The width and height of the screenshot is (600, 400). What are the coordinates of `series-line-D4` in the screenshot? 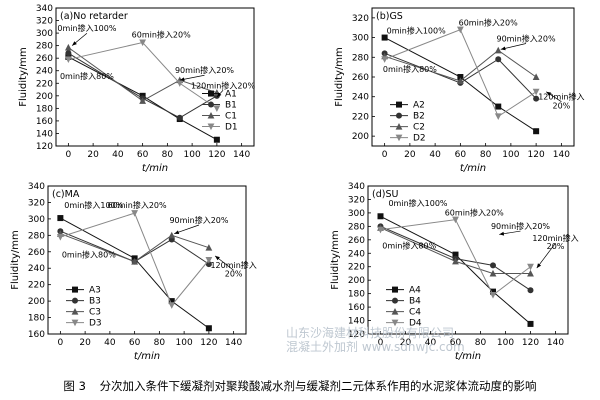 It's located at (455, 257).